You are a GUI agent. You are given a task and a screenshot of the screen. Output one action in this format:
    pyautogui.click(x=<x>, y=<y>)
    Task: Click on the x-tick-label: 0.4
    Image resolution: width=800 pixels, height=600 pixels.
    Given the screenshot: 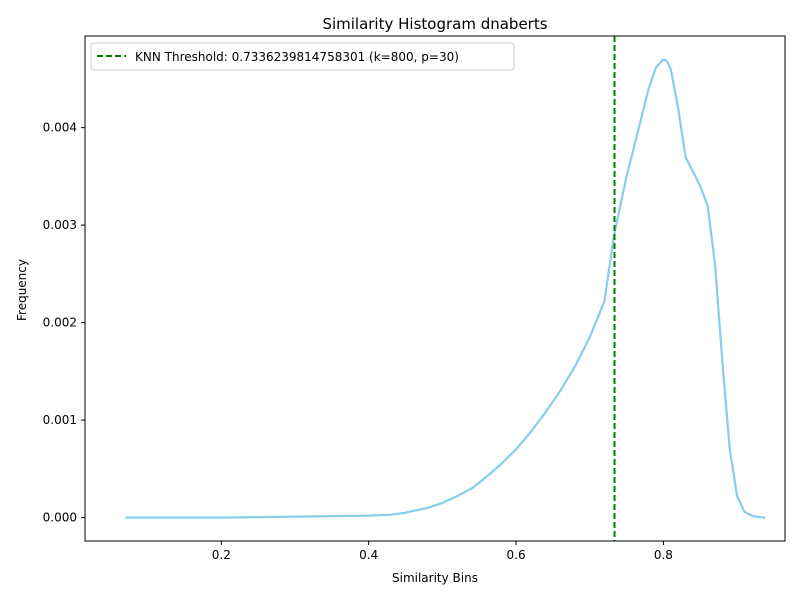 What is the action you would take?
    pyautogui.click(x=368, y=555)
    